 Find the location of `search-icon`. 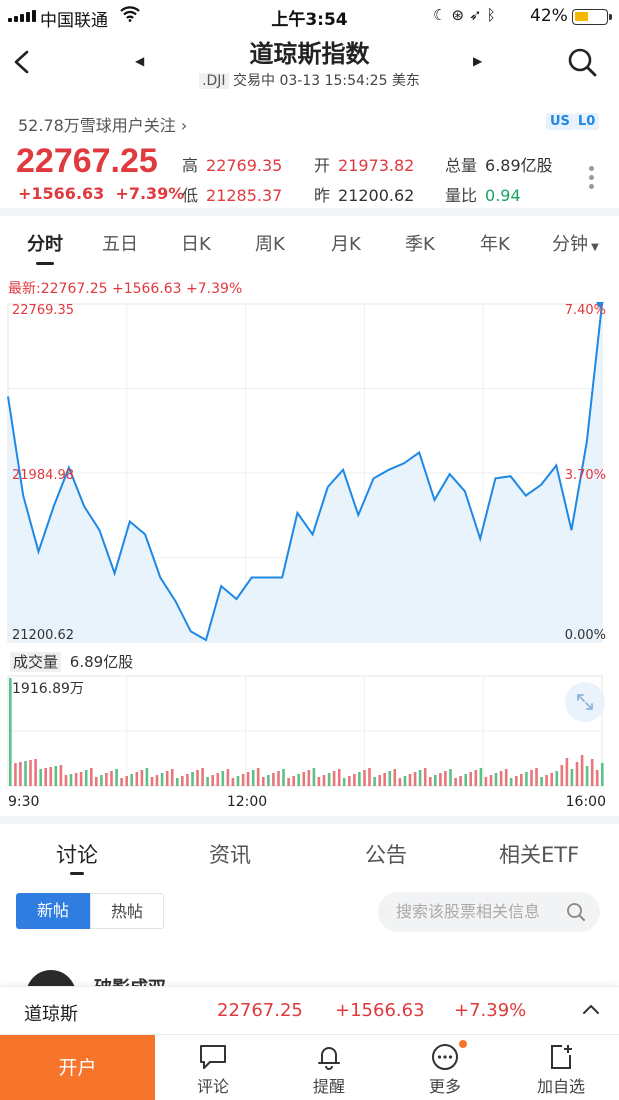

search-icon is located at coordinates (582, 62).